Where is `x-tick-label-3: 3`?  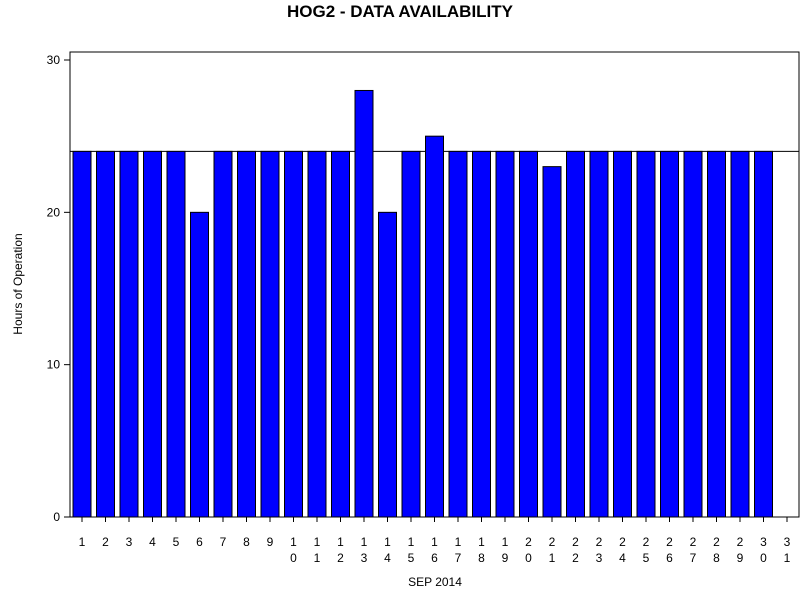 x-tick-label-3: 3 is located at coordinates (129, 542).